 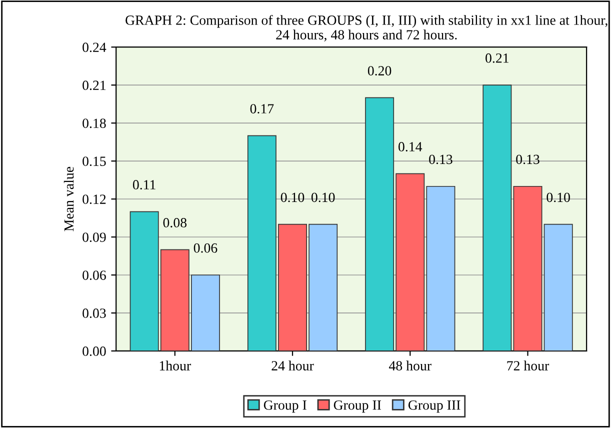 I want to click on y-tick-label: 0.18, so click(x=94, y=123).